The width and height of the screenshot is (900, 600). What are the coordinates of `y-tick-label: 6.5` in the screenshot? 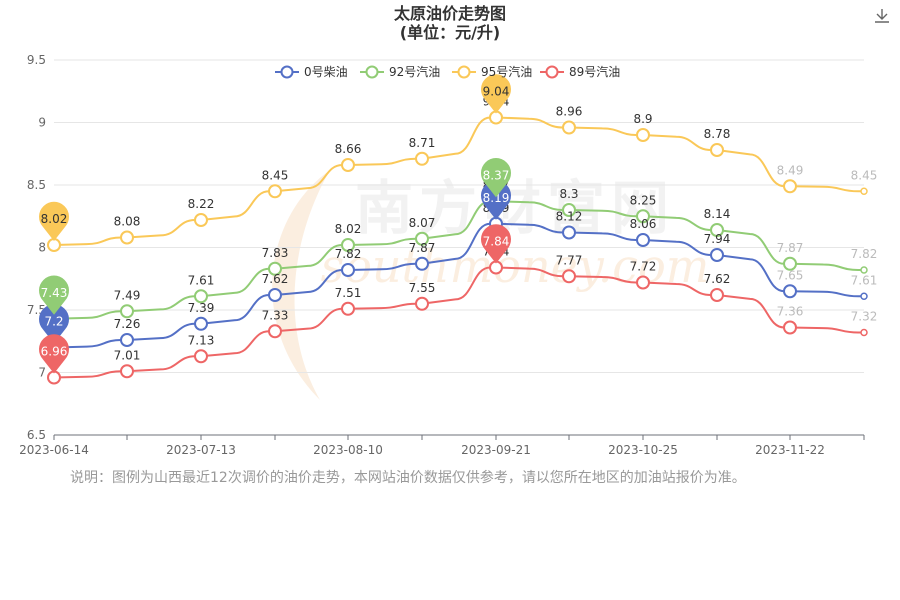 It's located at (36, 435).